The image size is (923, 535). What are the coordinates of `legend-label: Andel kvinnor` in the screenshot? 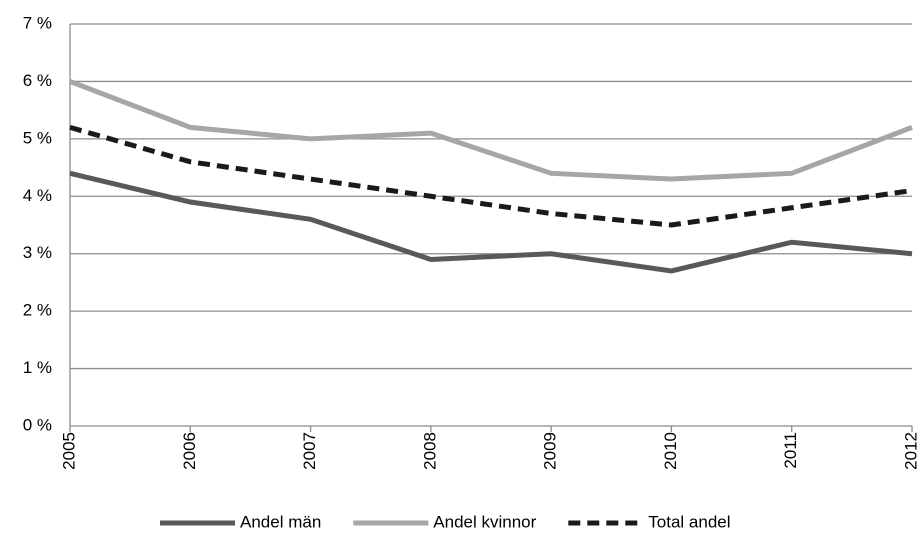 It's located at (484, 521).